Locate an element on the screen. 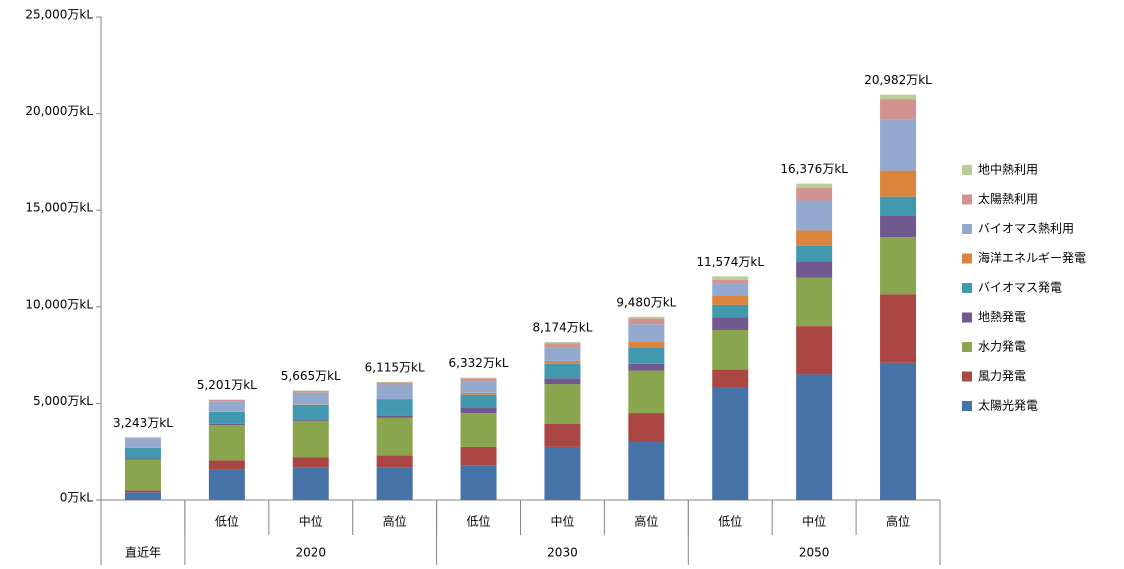  legend-label: 水力発電 is located at coordinates (1002, 347).